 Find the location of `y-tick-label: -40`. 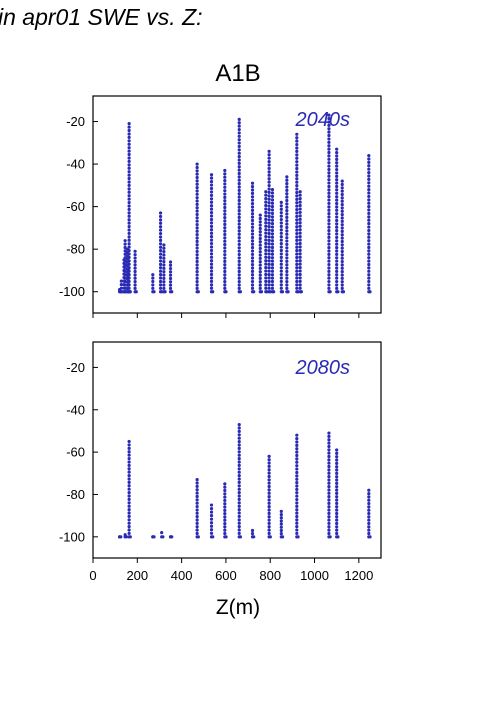

y-tick-label: -40 is located at coordinates (75, 164).